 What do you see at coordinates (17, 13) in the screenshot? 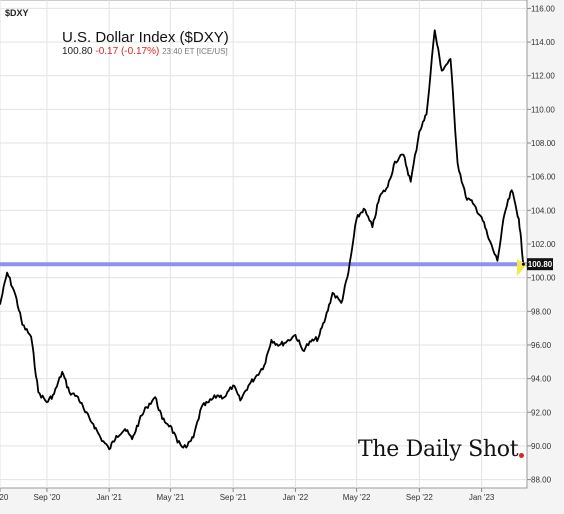
I see `ticker-symbol: $DXY` at bounding box center [17, 13].